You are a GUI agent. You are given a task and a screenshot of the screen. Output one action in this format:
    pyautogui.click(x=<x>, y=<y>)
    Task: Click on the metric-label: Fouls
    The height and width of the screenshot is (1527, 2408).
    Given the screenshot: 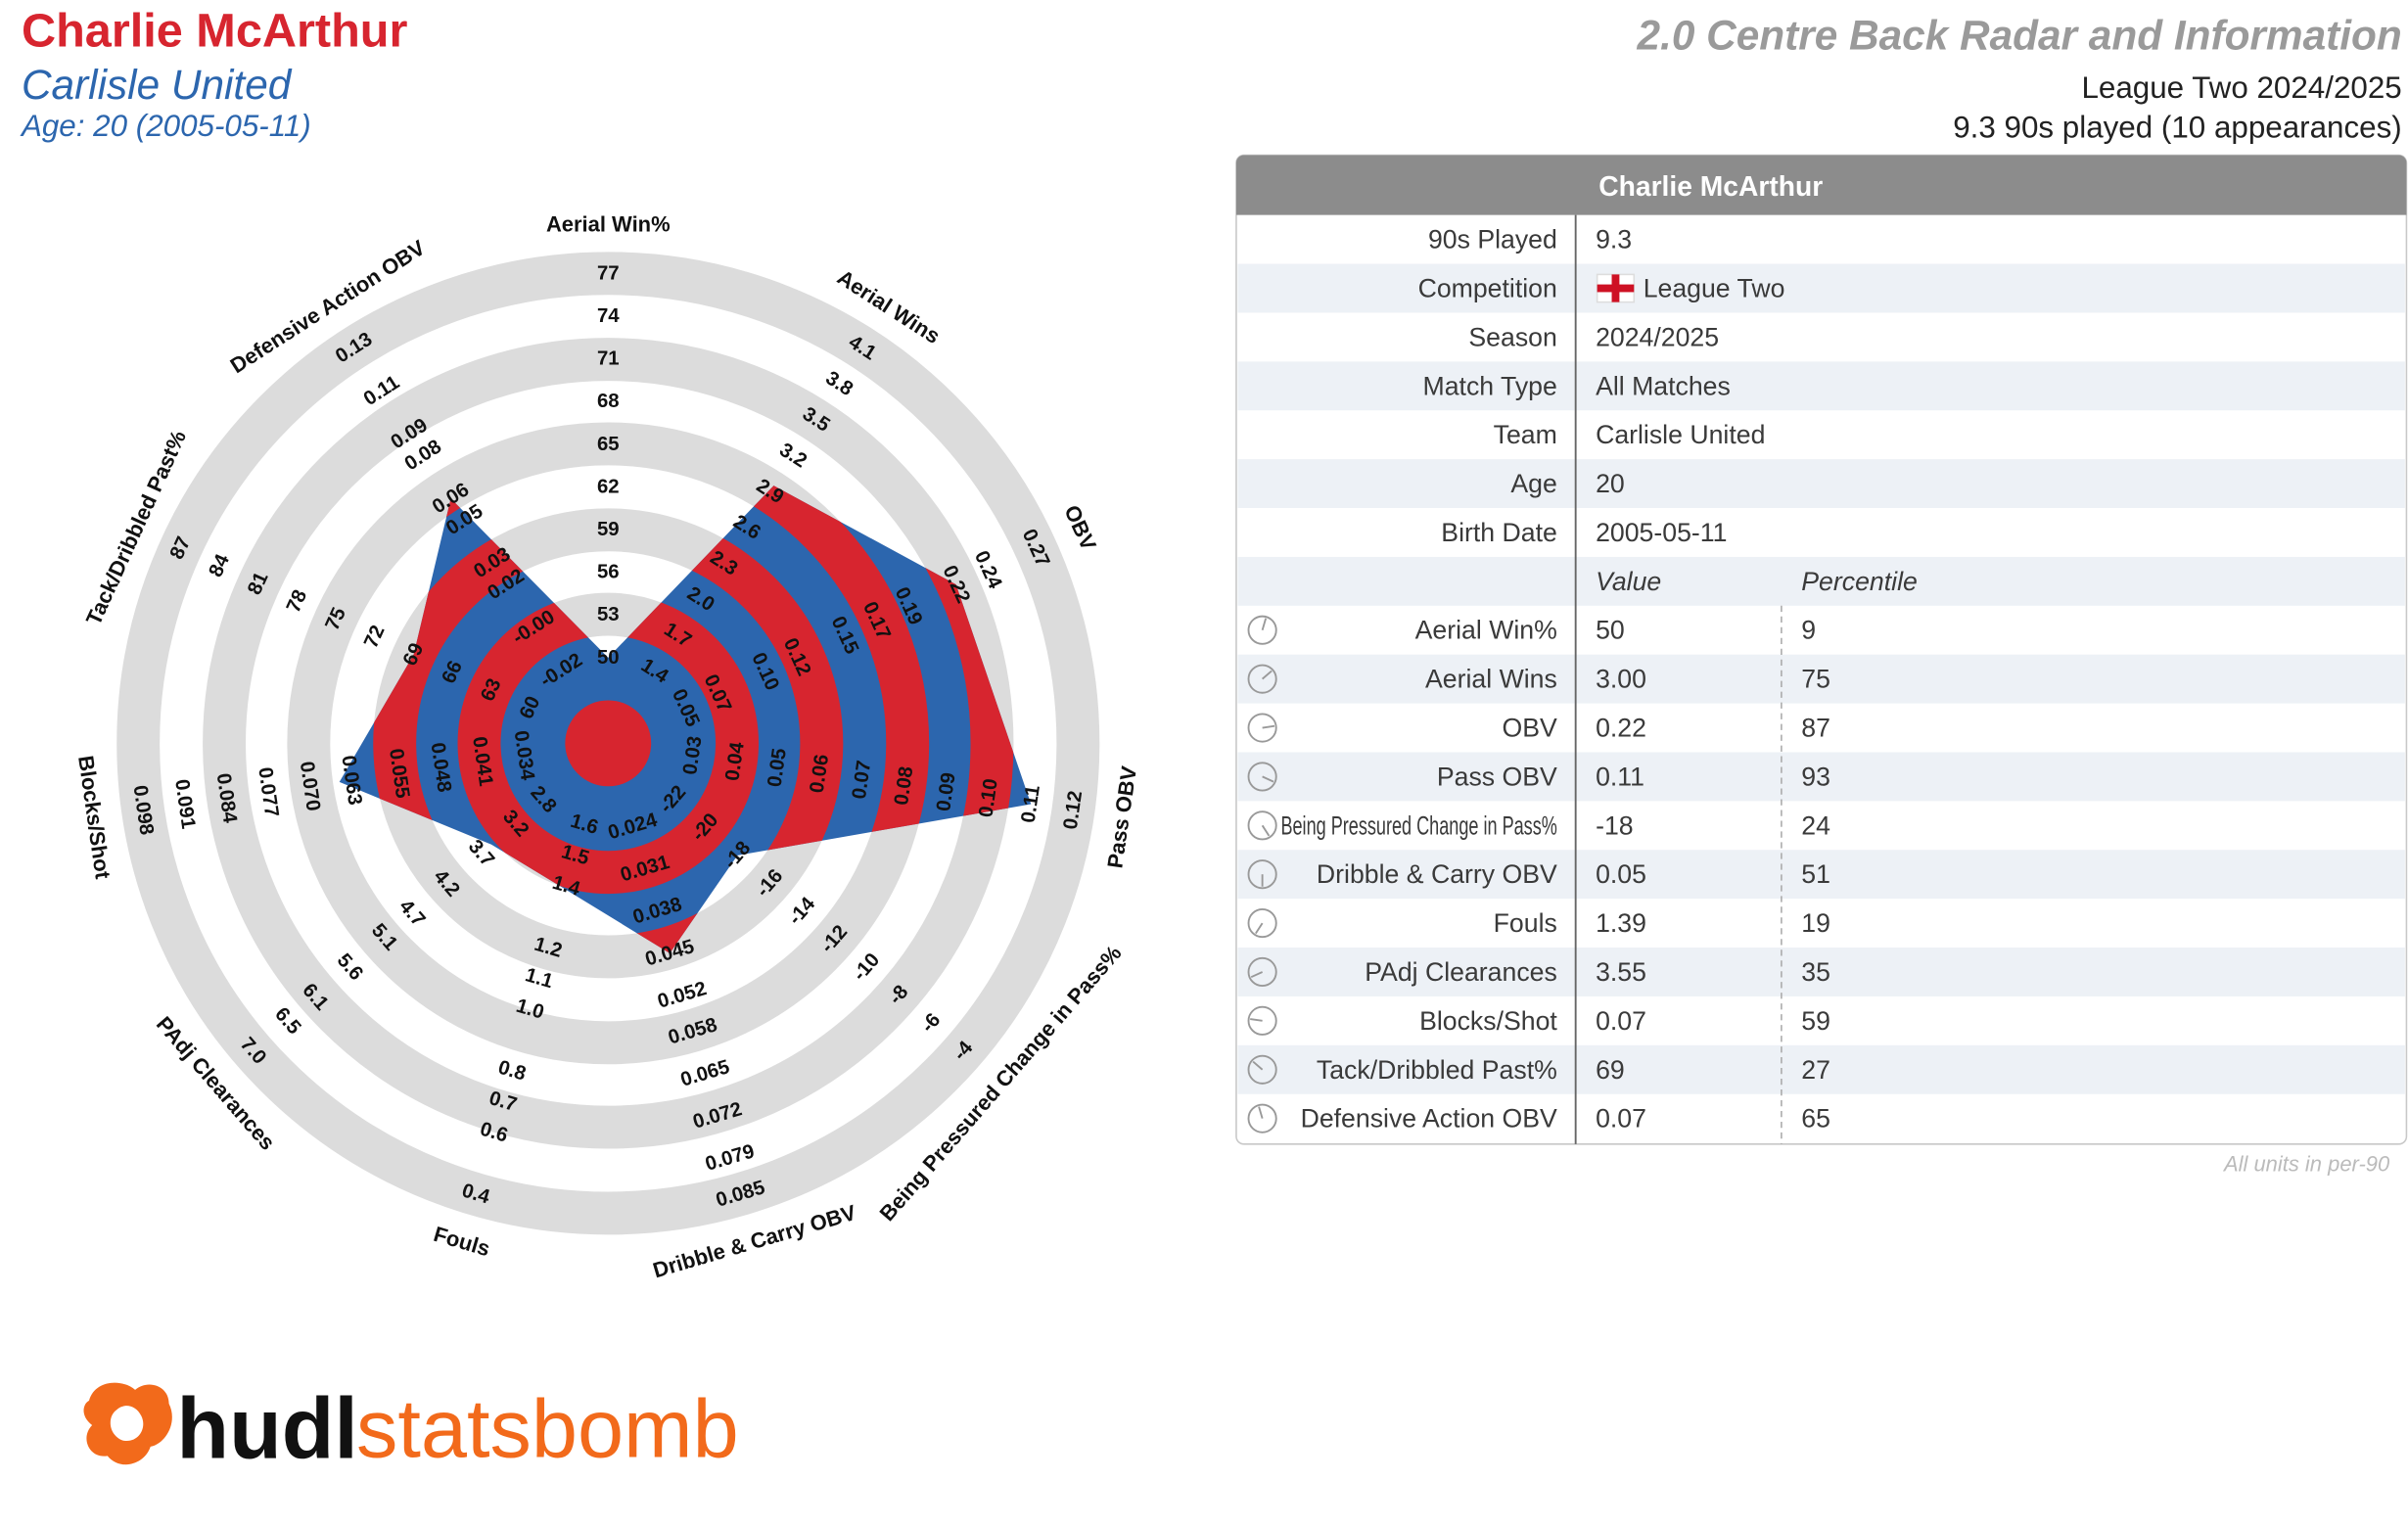 What is the action you would take?
    pyautogui.click(x=1525, y=923)
    